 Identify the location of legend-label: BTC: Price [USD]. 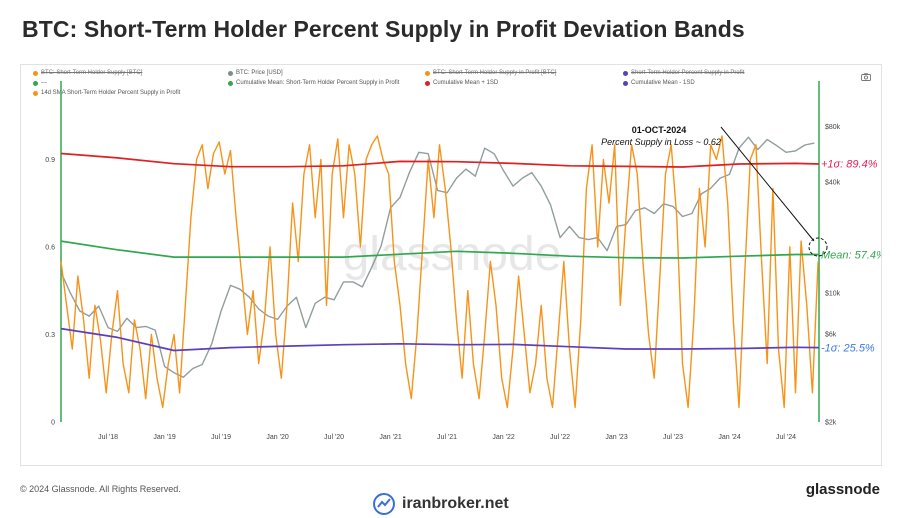
(259, 73).